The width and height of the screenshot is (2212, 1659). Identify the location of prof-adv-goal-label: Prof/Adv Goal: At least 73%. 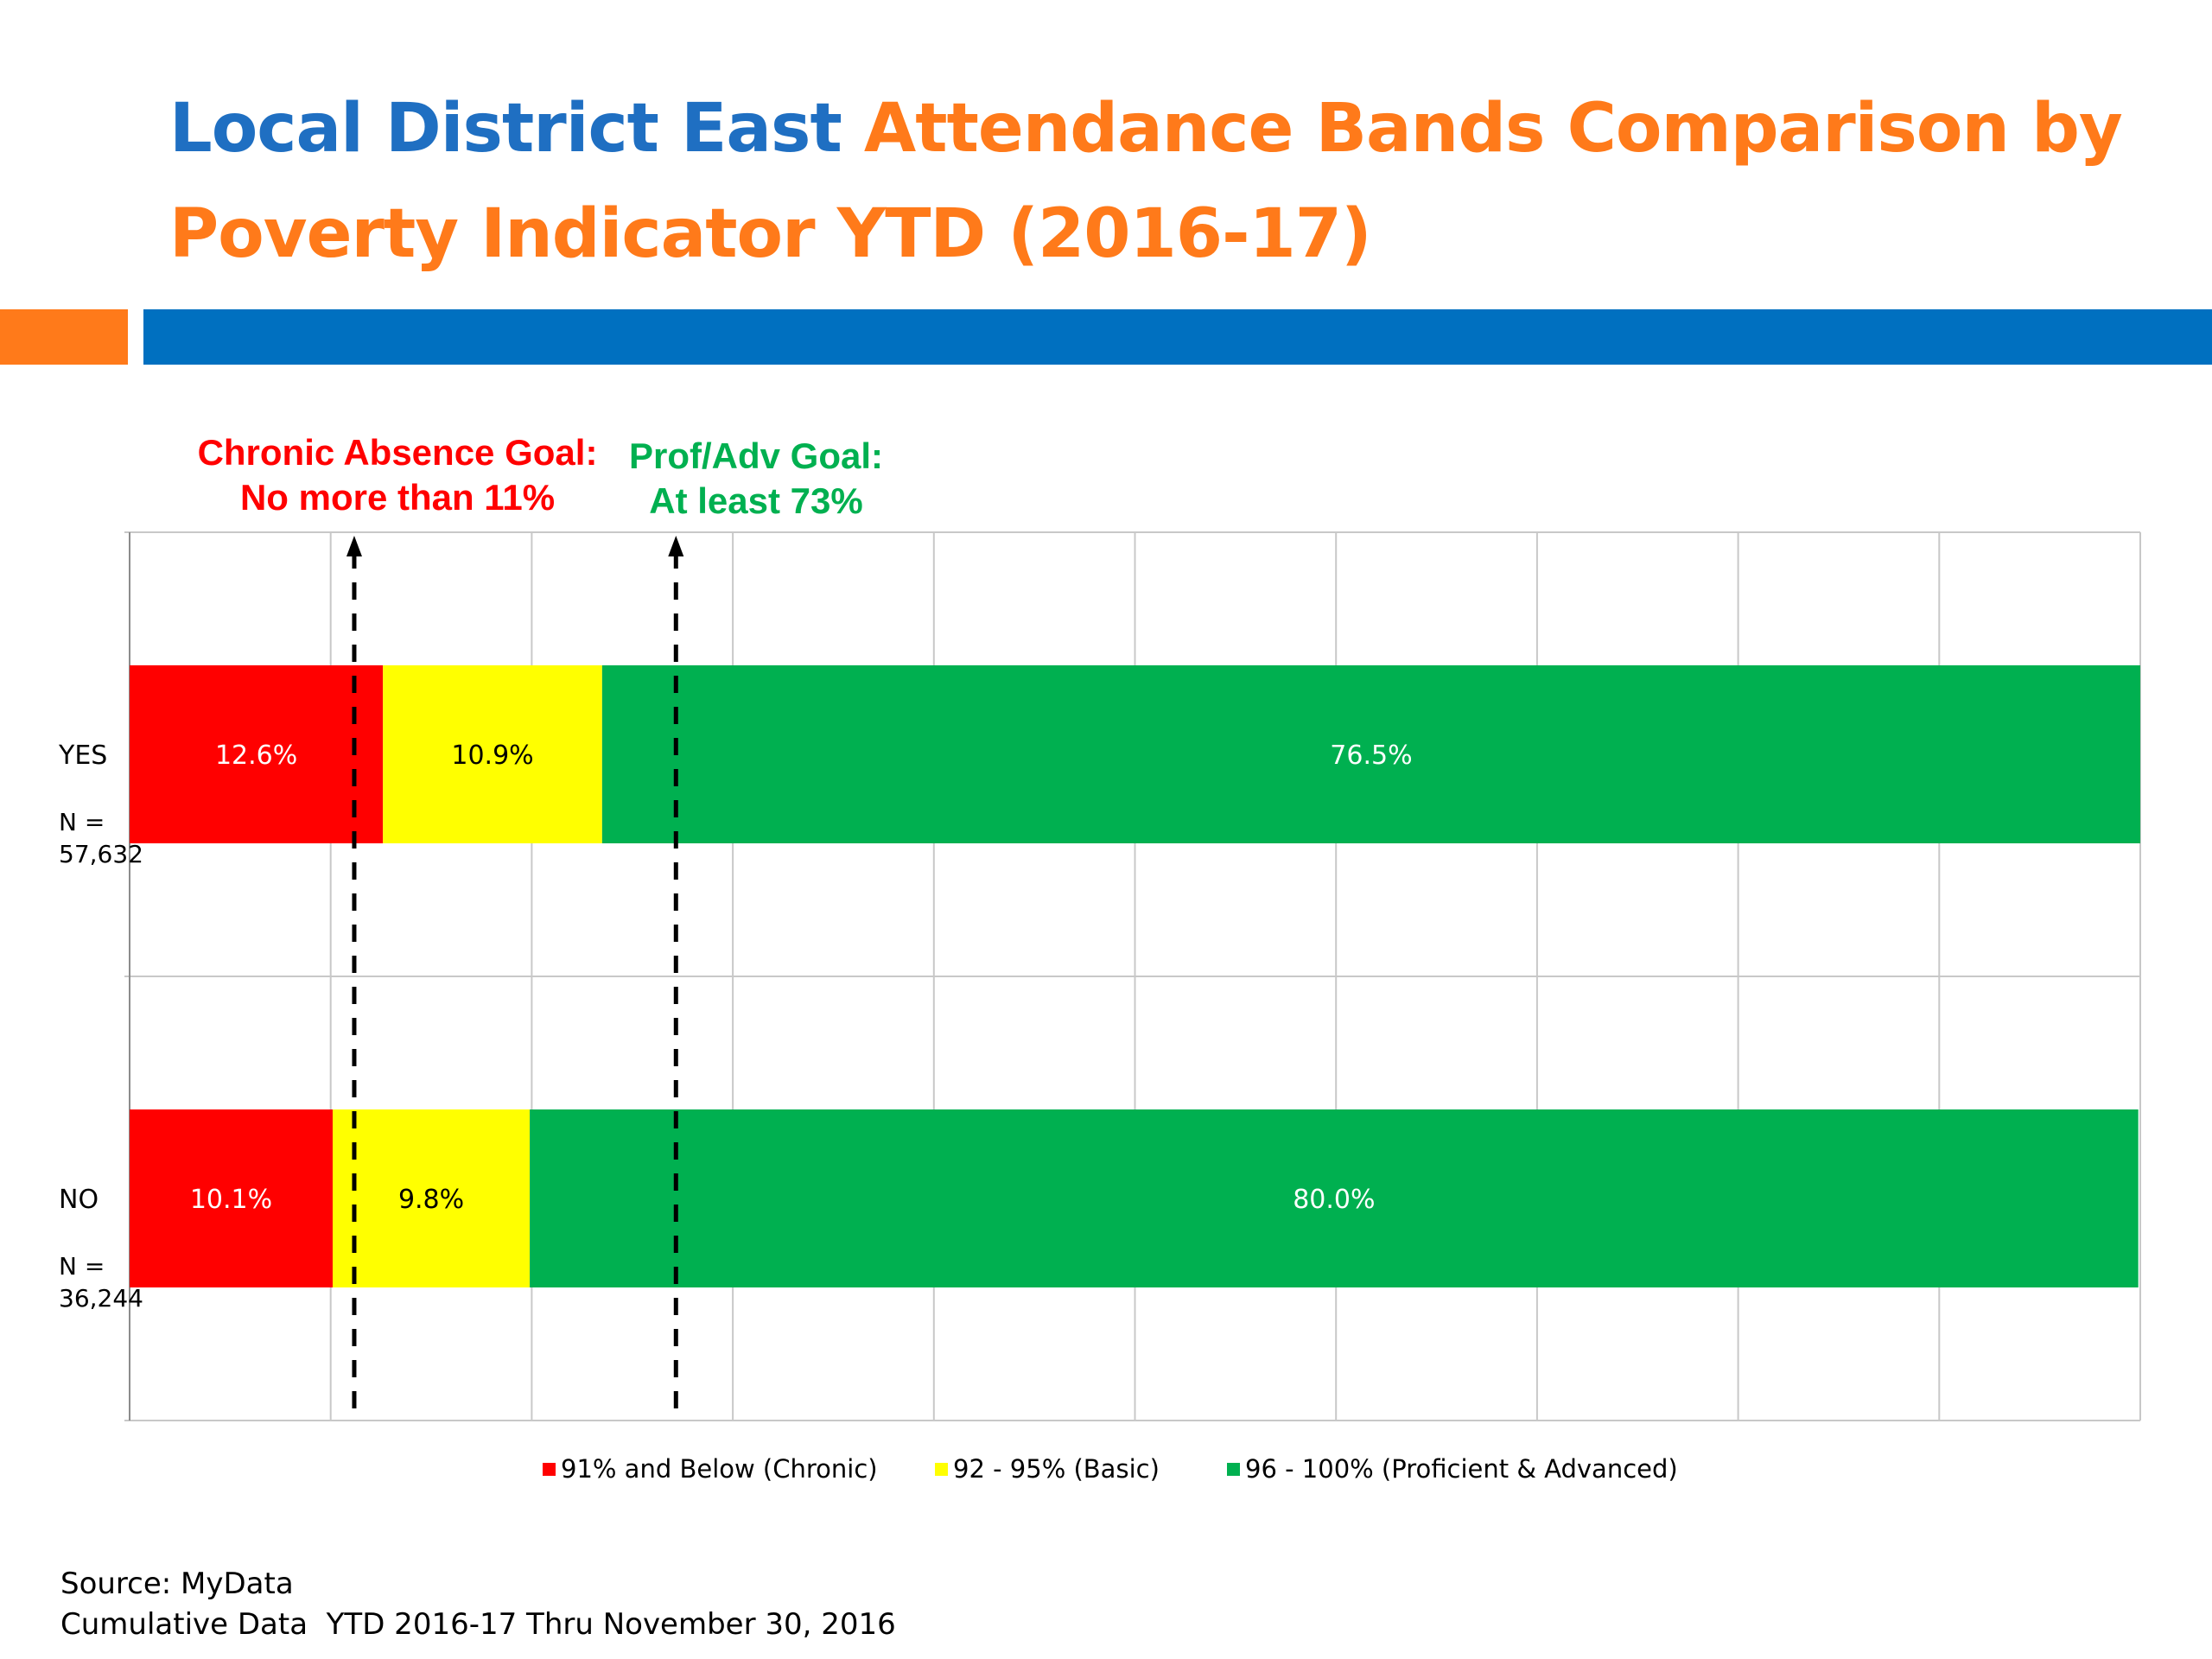
(756, 479).